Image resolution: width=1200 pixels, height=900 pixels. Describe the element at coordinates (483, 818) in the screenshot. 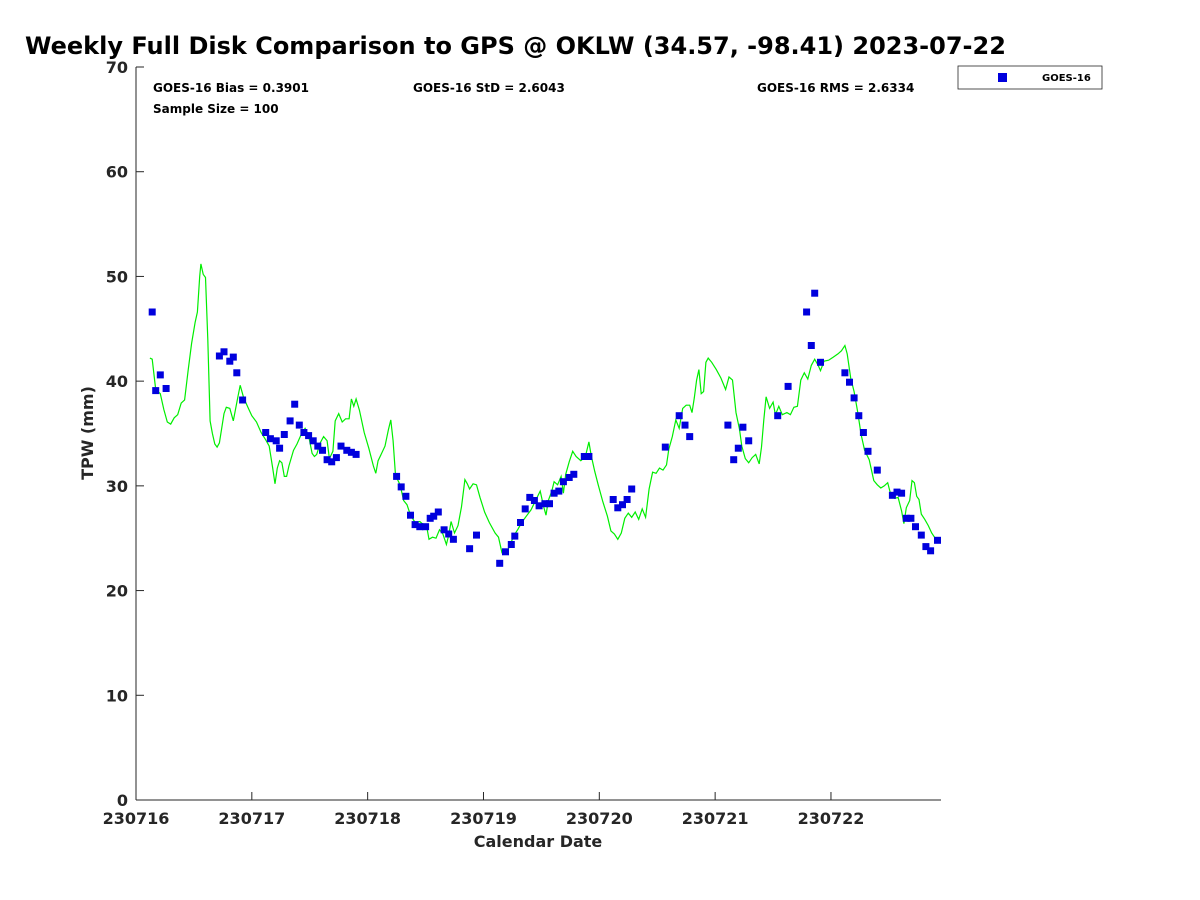

I see `x-tick-label: 230719` at that location.